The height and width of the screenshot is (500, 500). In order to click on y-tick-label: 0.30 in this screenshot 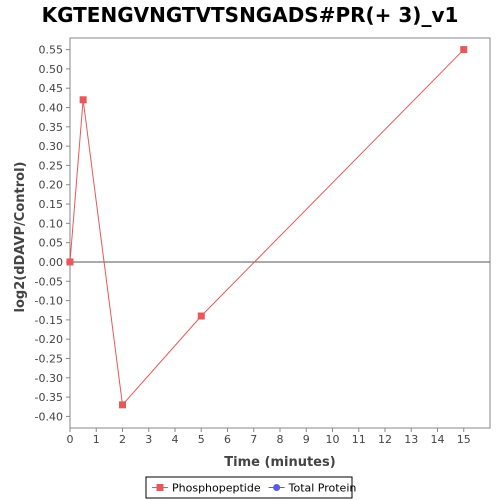, I will do `click(51, 146)`.